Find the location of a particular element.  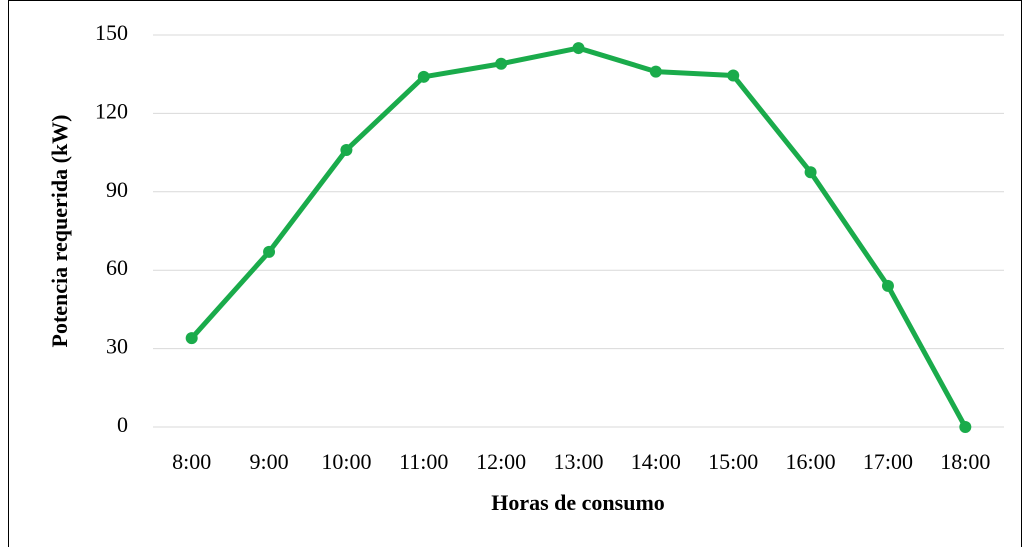

y-tick-label: 150 is located at coordinates (111, 32).